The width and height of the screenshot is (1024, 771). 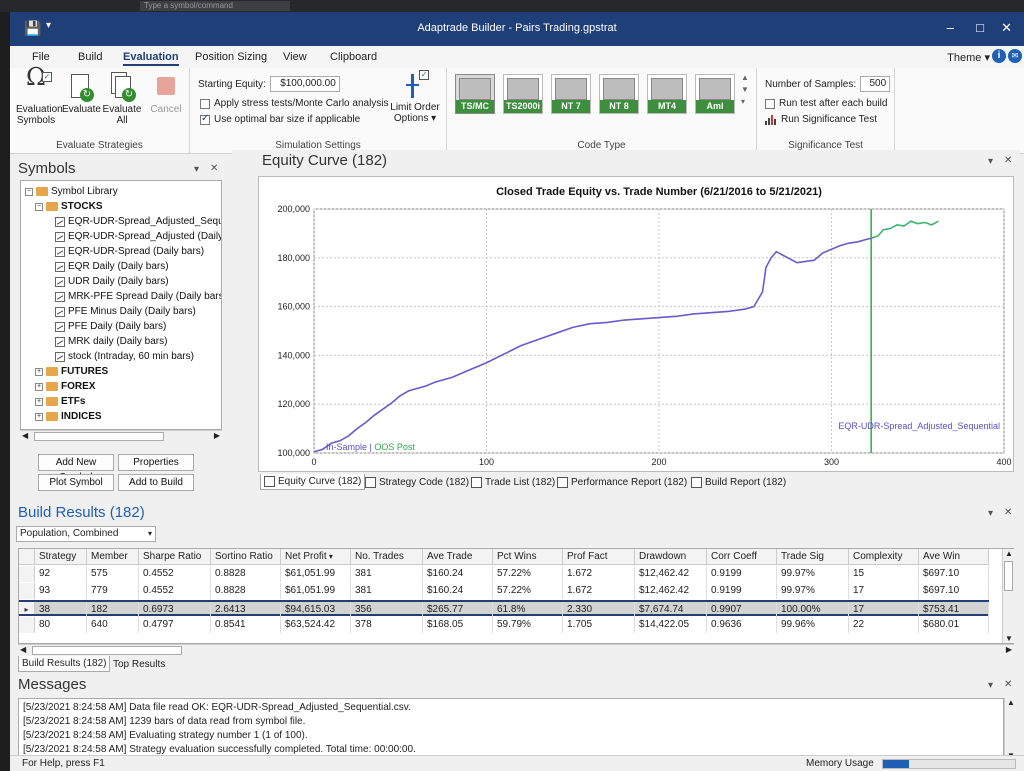 I want to click on column-header: Sharpe Ratio, so click(x=175, y=557).